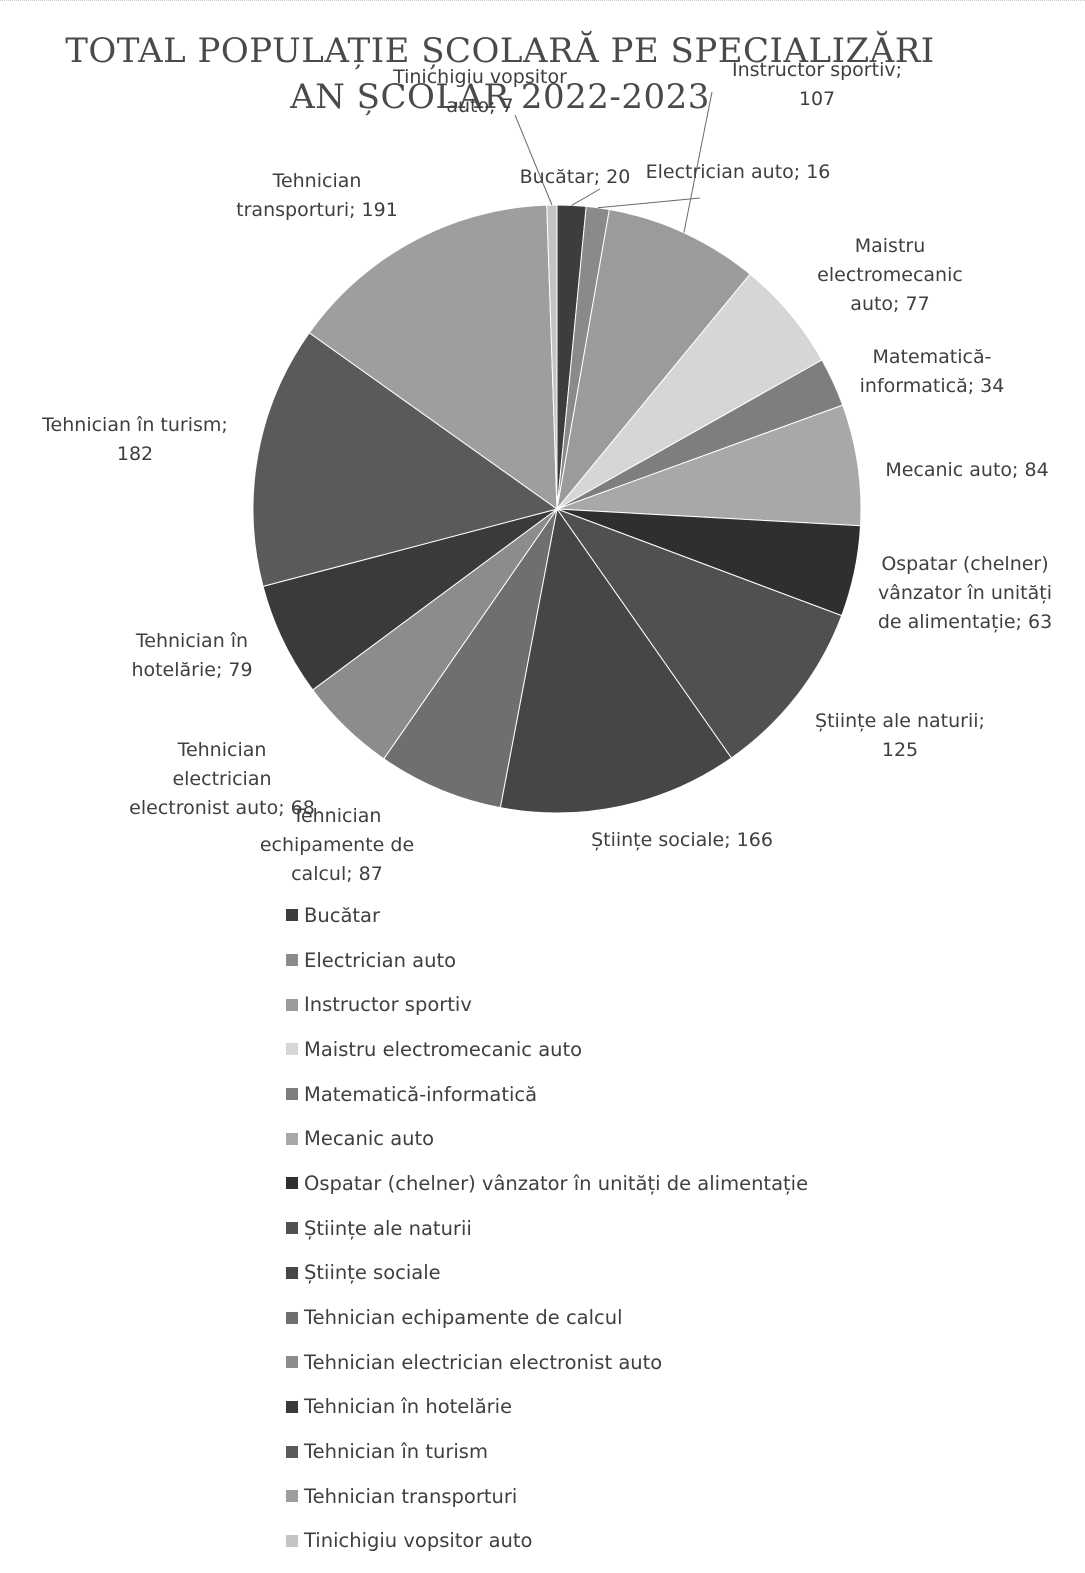 This screenshot has width=1085, height=1573. What do you see at coordinates (134, 425) in the screenshot?
I see `data-label-line: Tehnician în turism;` at bounding box center [134, 425].